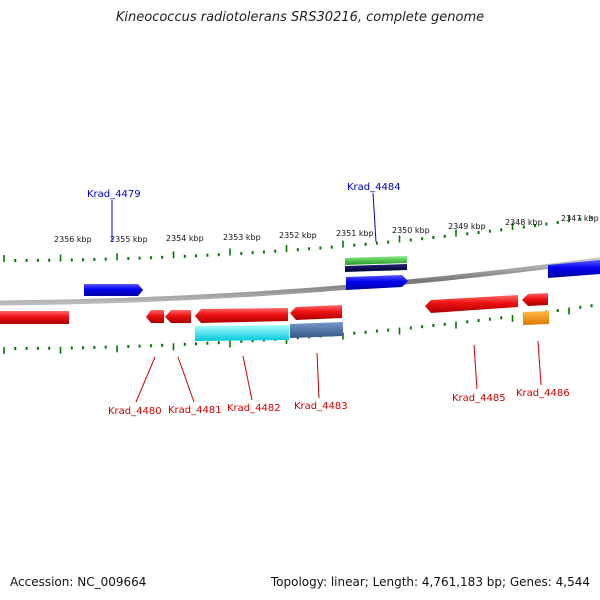 This screenshot has height=600, width=600. What do you see at coordinates (78, 582) in the screenshot?
I see `accession-text: Accession: NC_009664` at bounding box center [78, 582].